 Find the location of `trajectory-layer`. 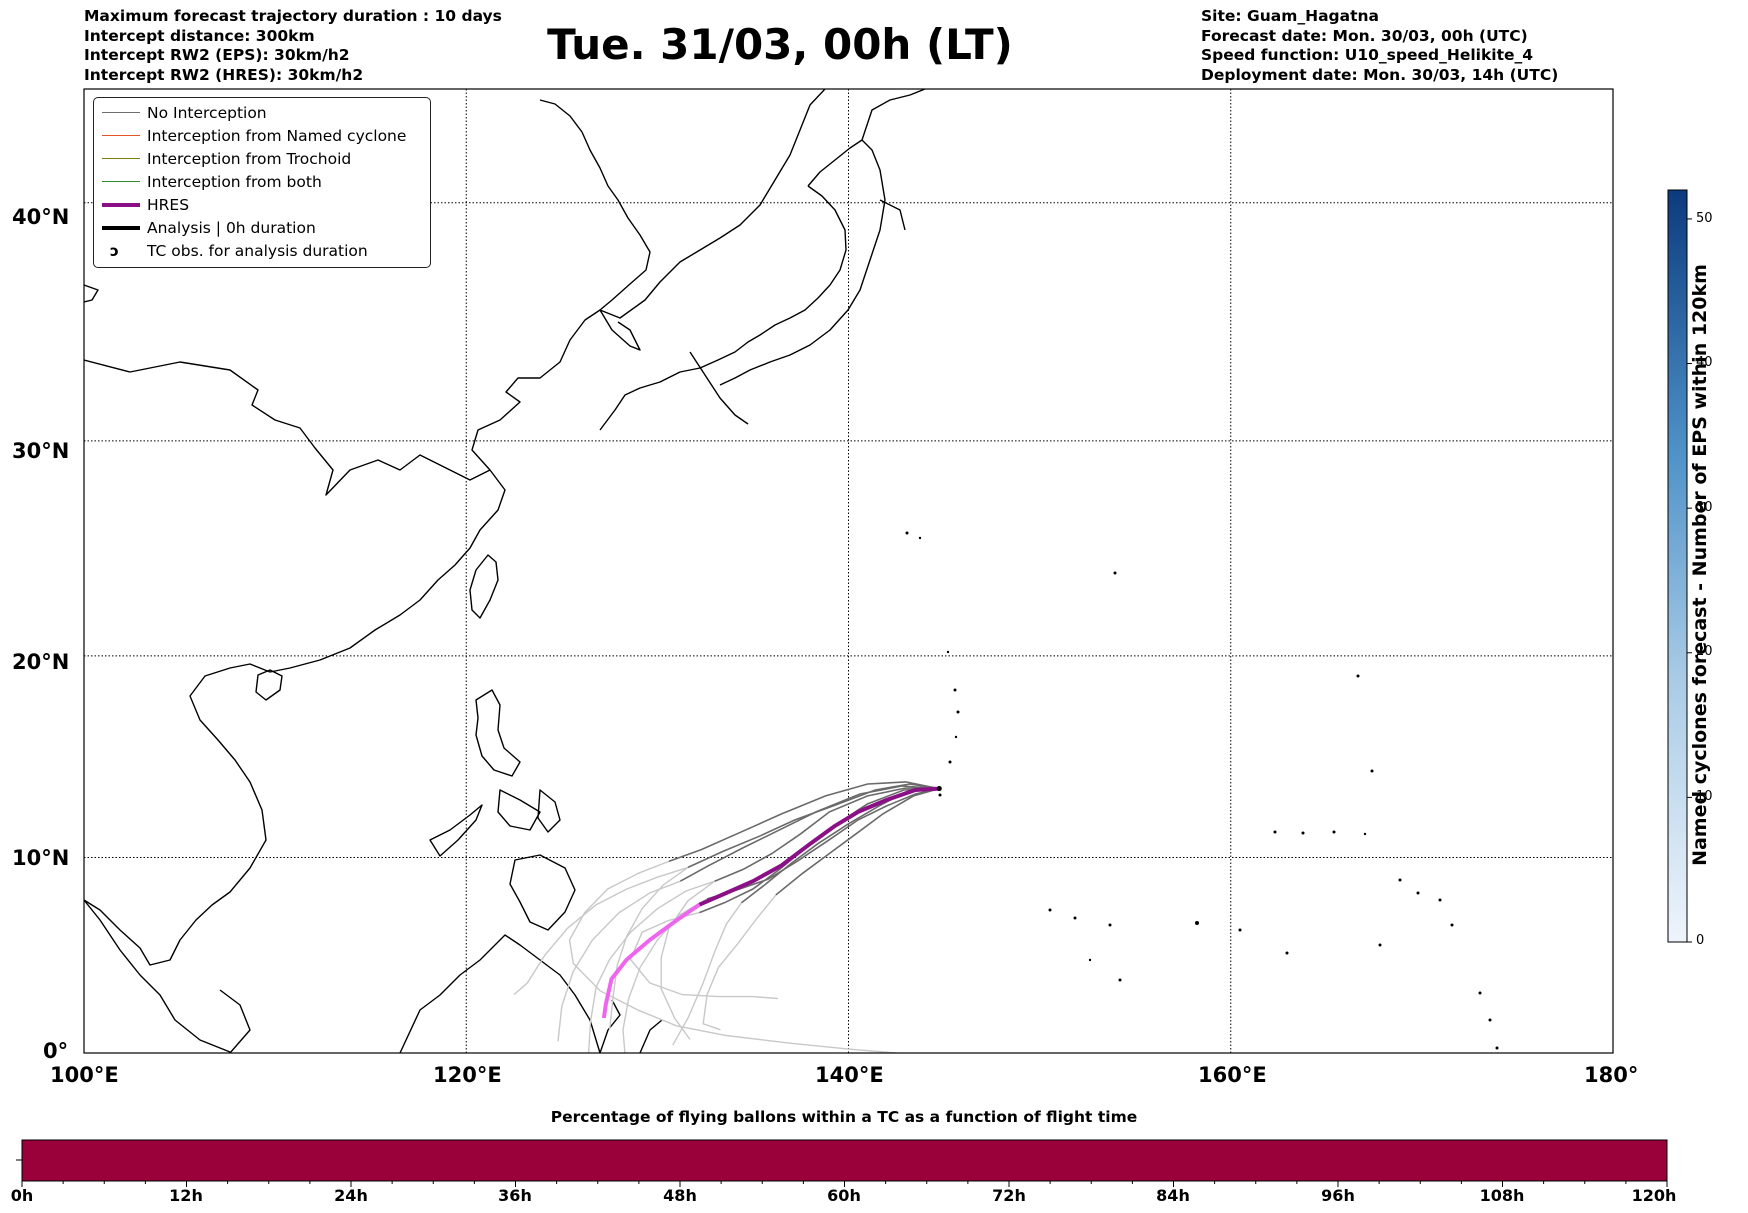

trajectory-layer is located at coordinates (727, 917).